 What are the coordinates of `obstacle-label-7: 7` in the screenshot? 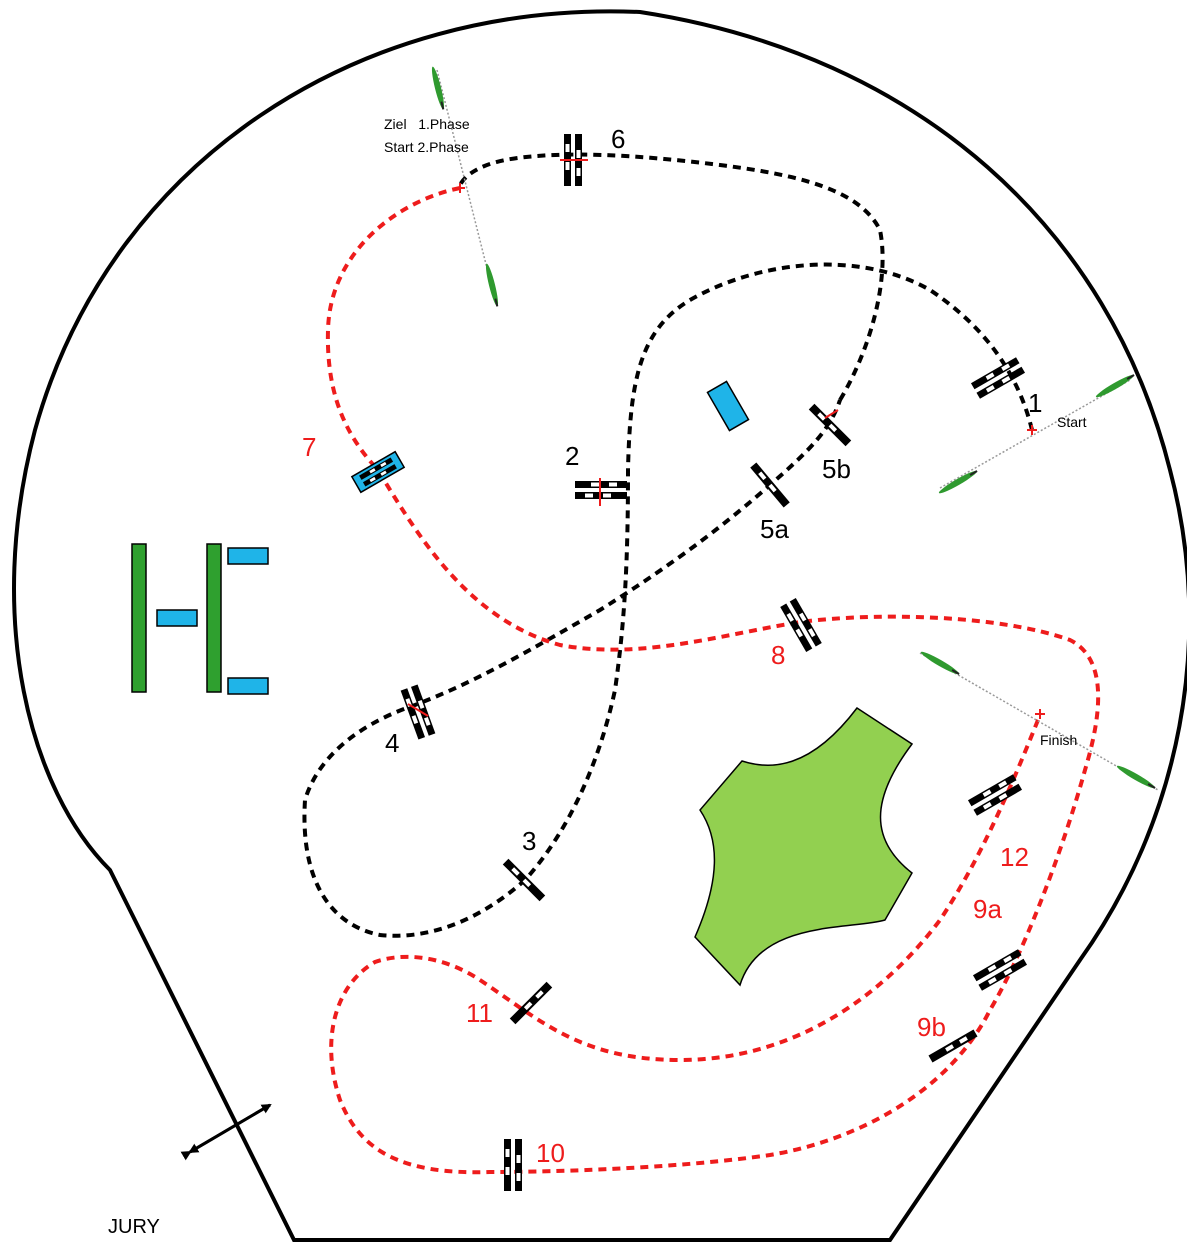 It's located at (309, 447).